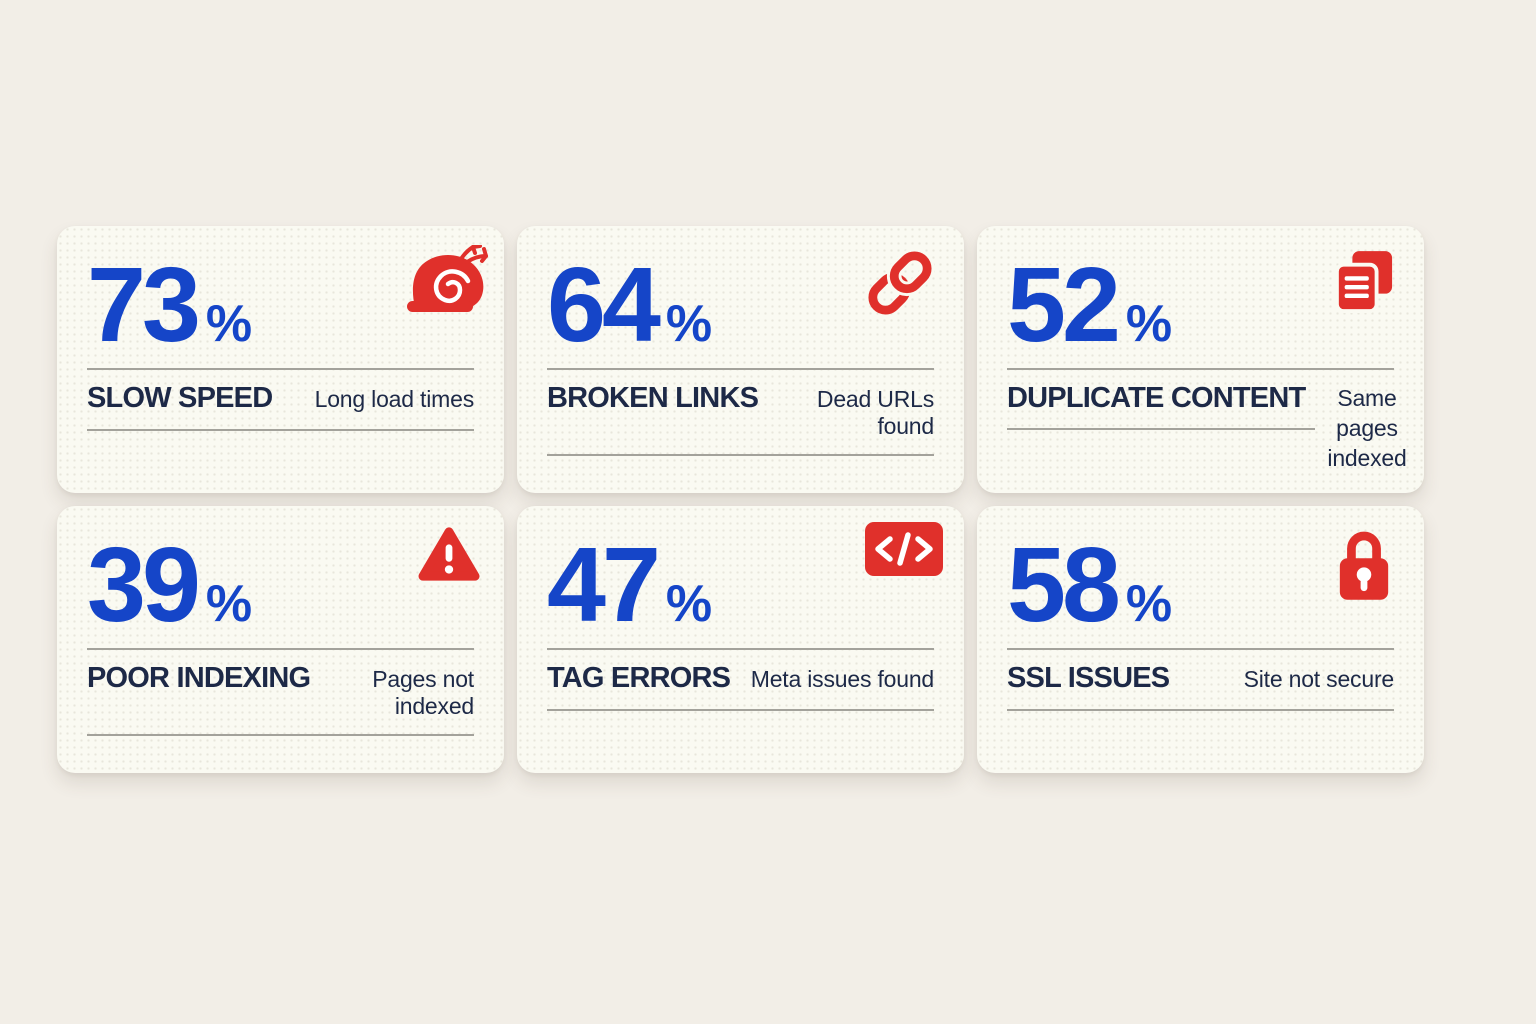 This screenshot has width=1536, height=1024. What do you see at coordinates (1367, 428) in the screenshot?
I see `stat-subtitle: Same pages indexed` at bounding box center [1367, 428].